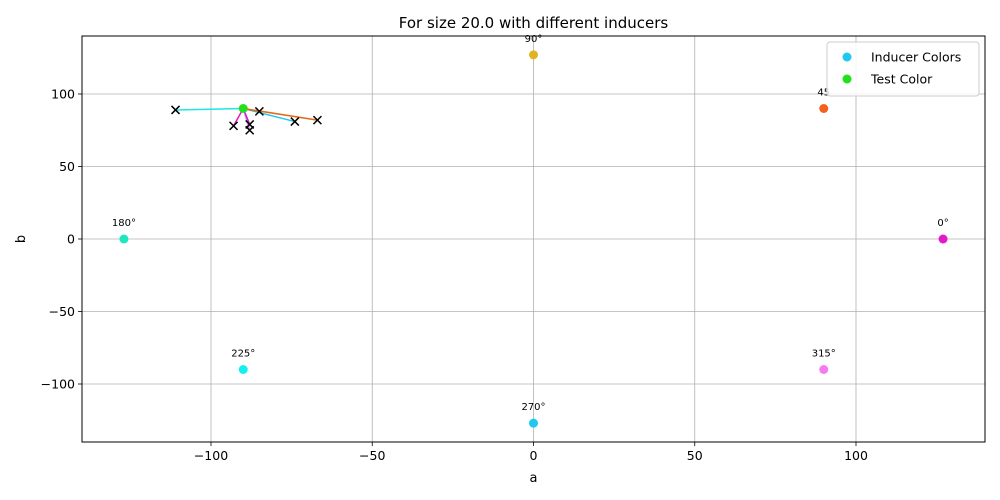  Describe the element at coordinates (71, 239) in the screenshot. I see `y-tick-label: 0` at that location.